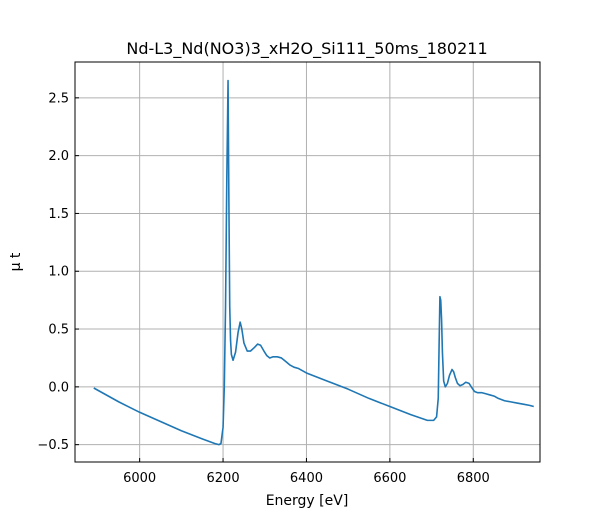 The image size is (600, 520). Describe the element at coordinates (58, 156) in the screenshot. I see `y-tick-label: 2.0` at that location.